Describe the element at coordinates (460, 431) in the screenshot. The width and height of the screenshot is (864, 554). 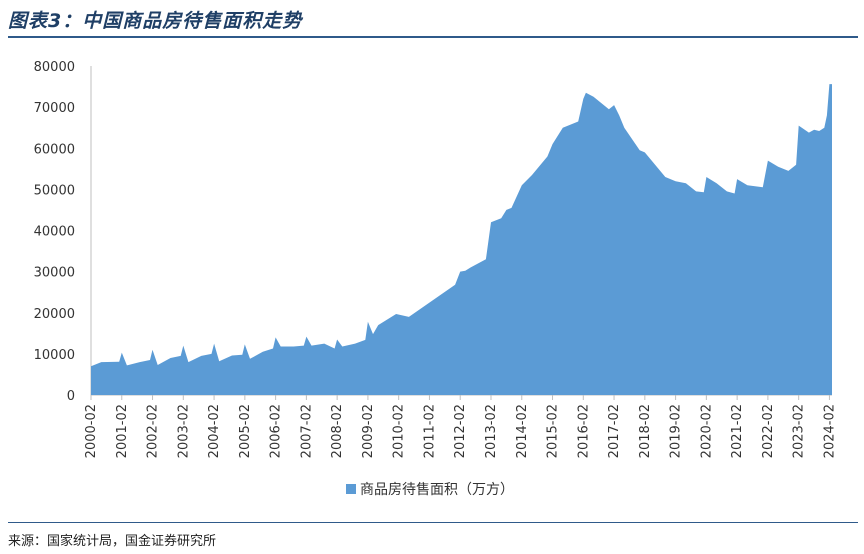
I see `x-tick-label: 2012-02` at that location.